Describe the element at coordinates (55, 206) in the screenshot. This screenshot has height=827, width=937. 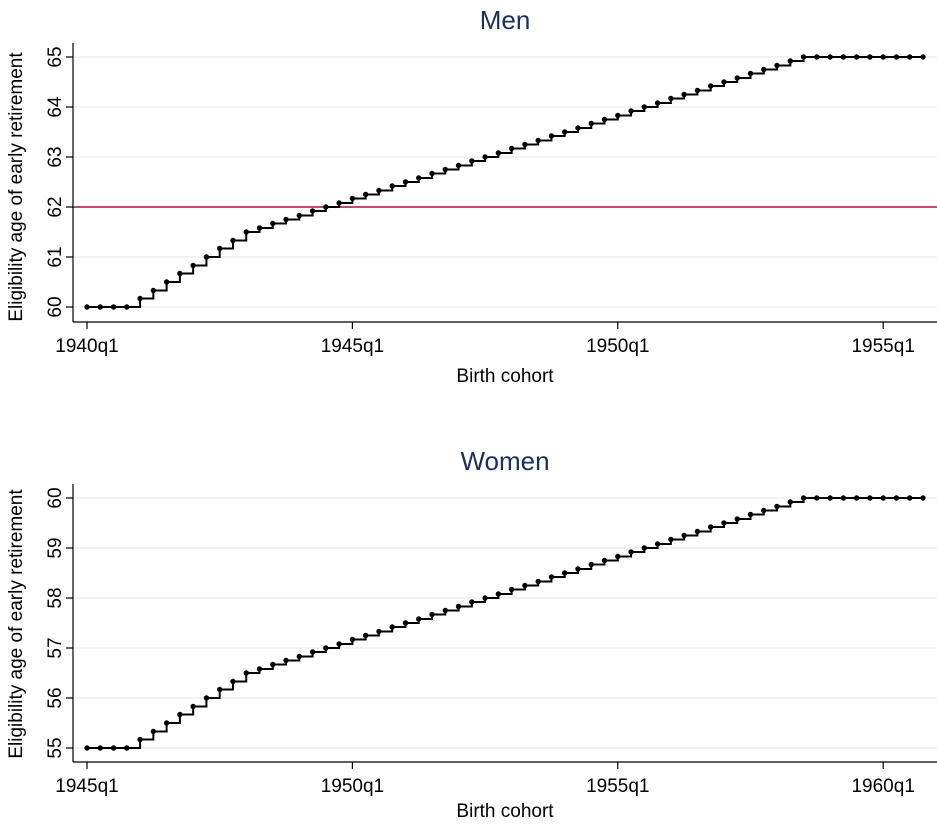
I see `y-tick-label: 62` at that location.